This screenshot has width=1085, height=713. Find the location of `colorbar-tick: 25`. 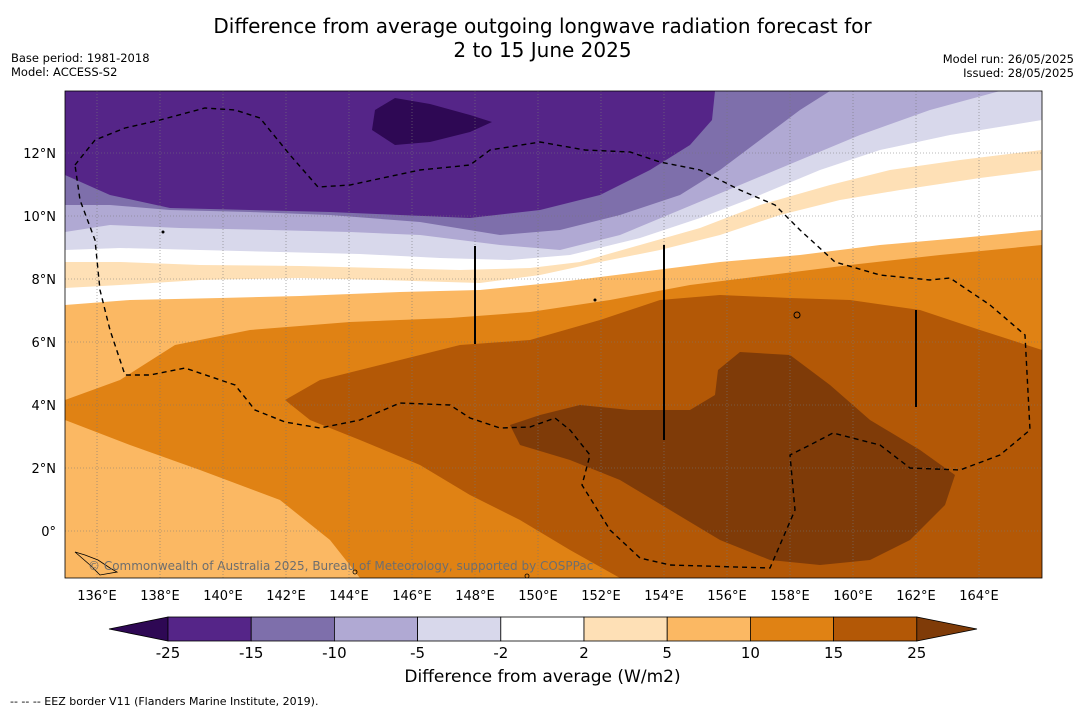

colorbar-tick: 25 is located at coordinates (916, 653).